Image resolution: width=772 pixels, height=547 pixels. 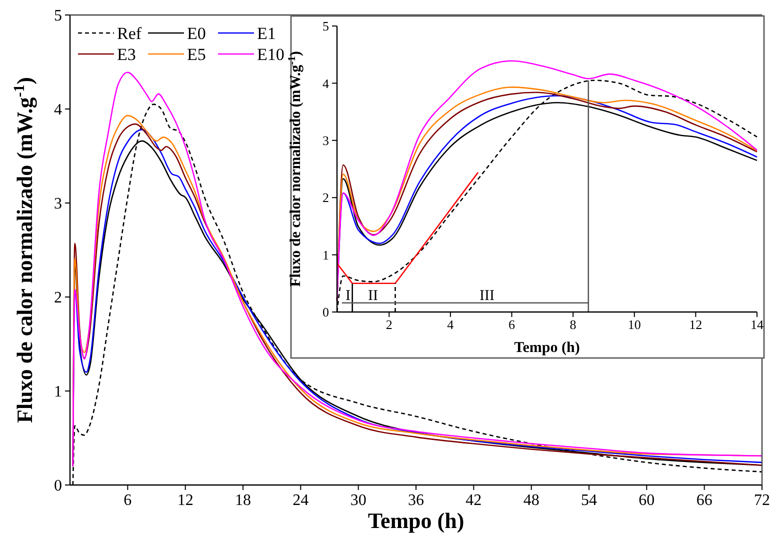 What do you see at coordinates (348, 296) in the screenshot?
I see `annotation: I` at bounding box center [348, 296].